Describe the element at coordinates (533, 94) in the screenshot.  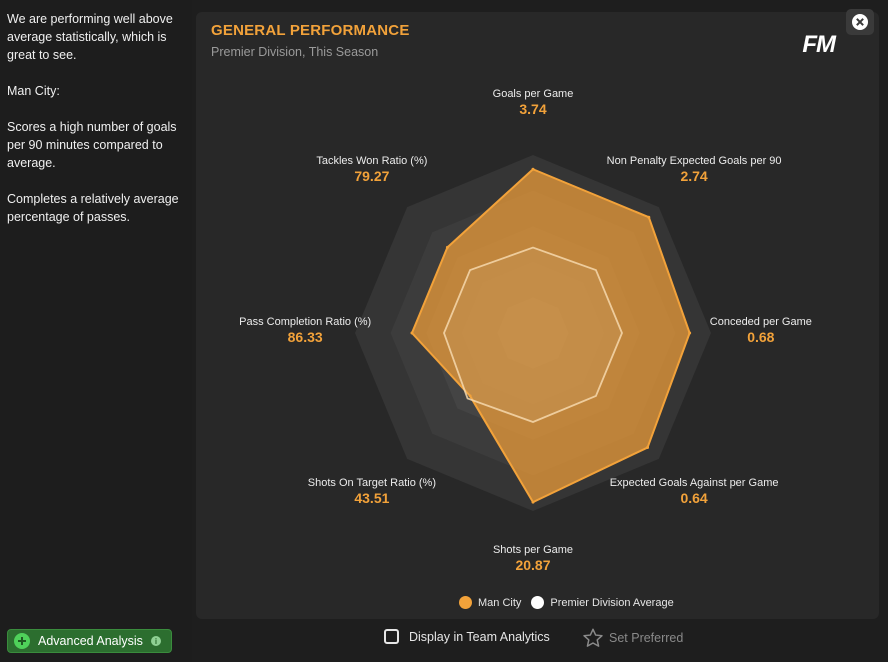
I see `axis-label: Goals per Game` at that location.